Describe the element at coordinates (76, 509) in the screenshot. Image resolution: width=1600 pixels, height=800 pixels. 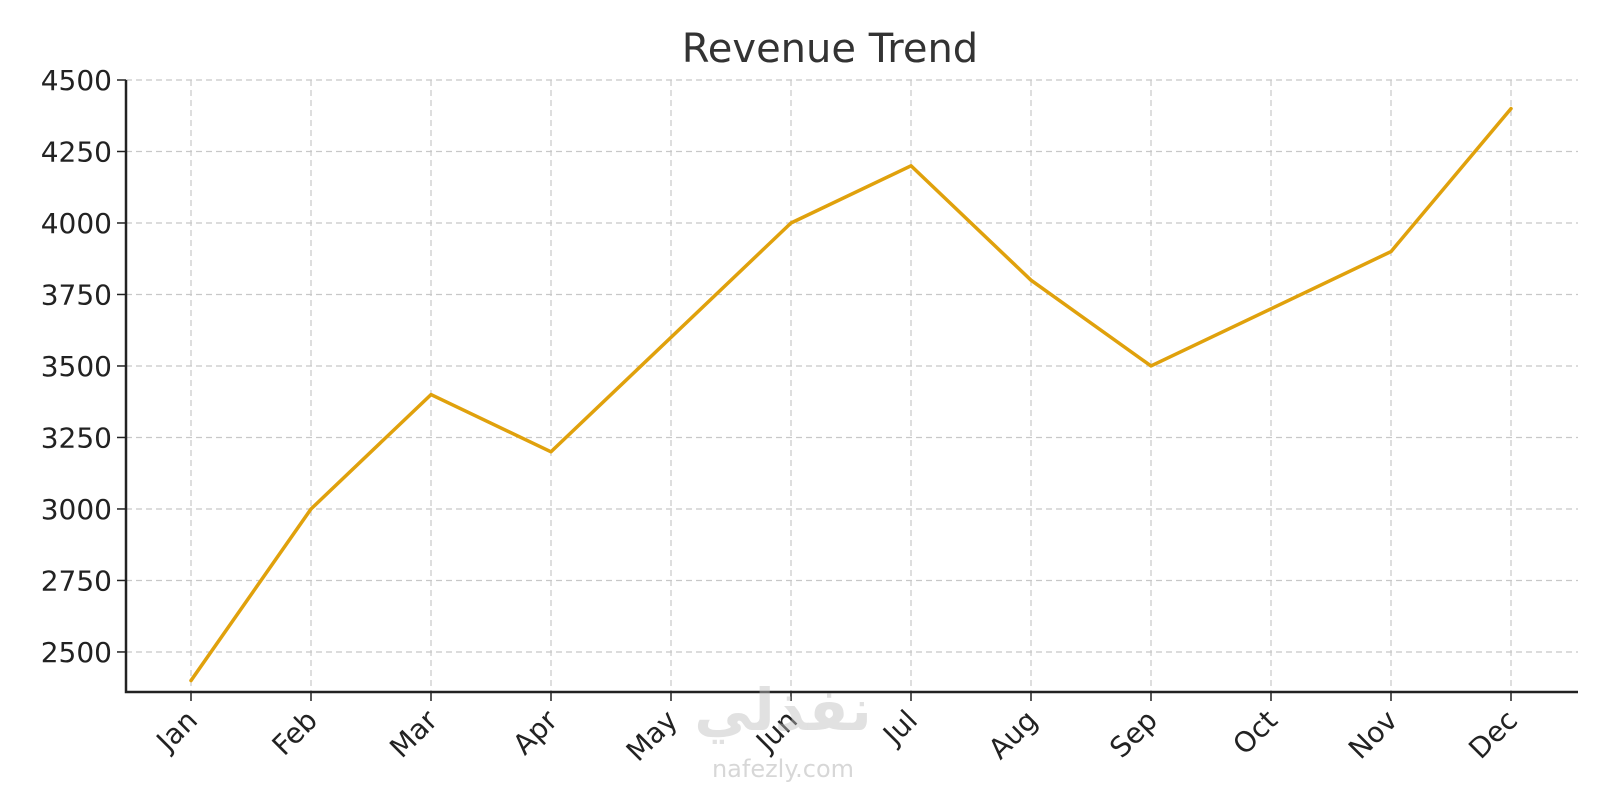
I see `y-tick-label: 3000` at that location.